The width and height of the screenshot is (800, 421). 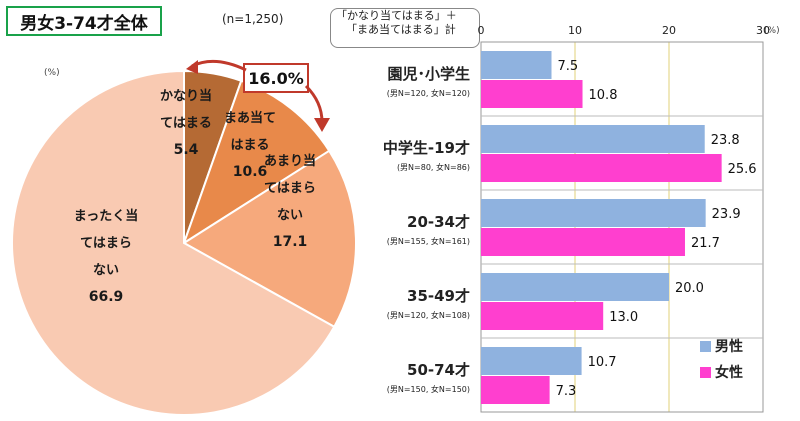 What do you see at coordinates (290, 242) in the screenshot?
I see `pie-value-3: 17.1` at bounding box center [290, 242].